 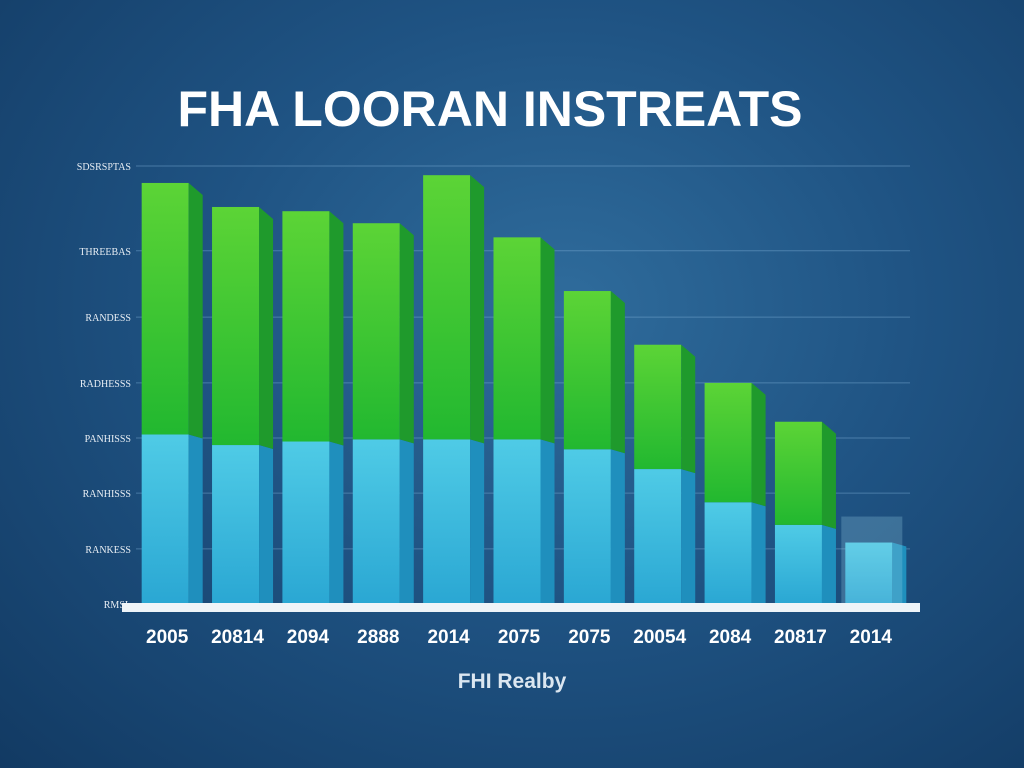 What do you see at coordinates (105, 252) in the screenshot?
I see `y-tick-label: THREEBAS` at bounding box center [105, 252].